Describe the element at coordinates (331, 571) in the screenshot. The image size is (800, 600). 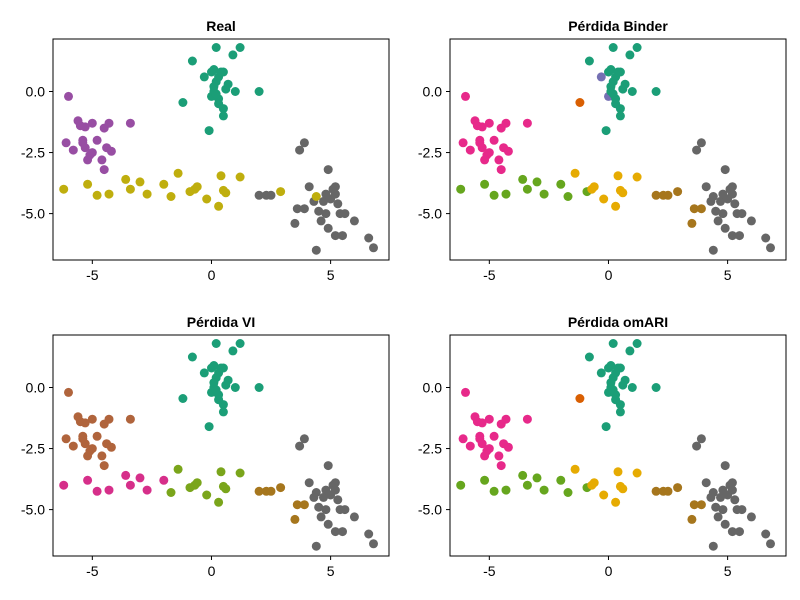
I see `x-tick-label: 5` at that location.